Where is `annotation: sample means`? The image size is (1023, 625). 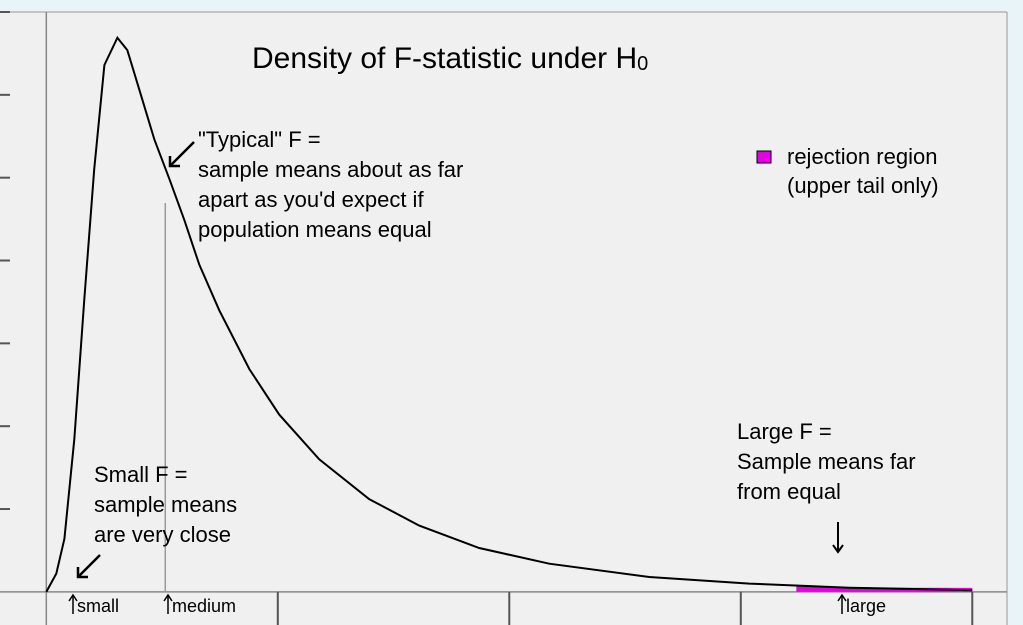
annotation: sample means is located at coordinates (165, 504).